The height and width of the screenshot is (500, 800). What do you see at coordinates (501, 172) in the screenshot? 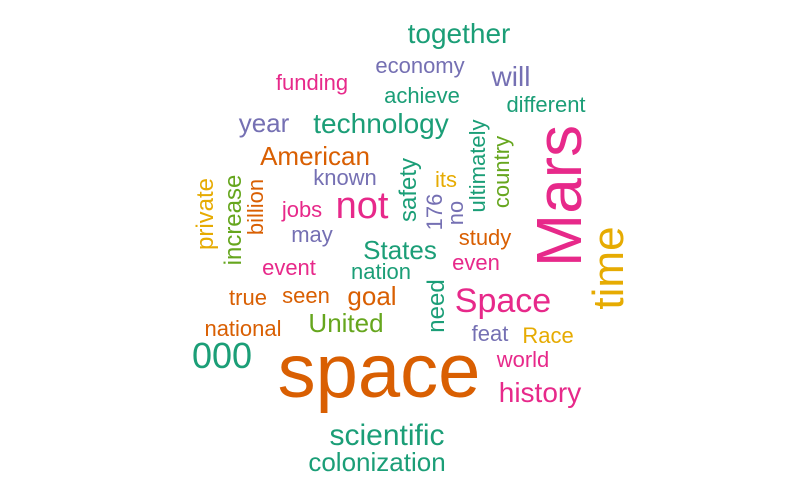
I see `word-country: country` at bounding box center [501, 172].